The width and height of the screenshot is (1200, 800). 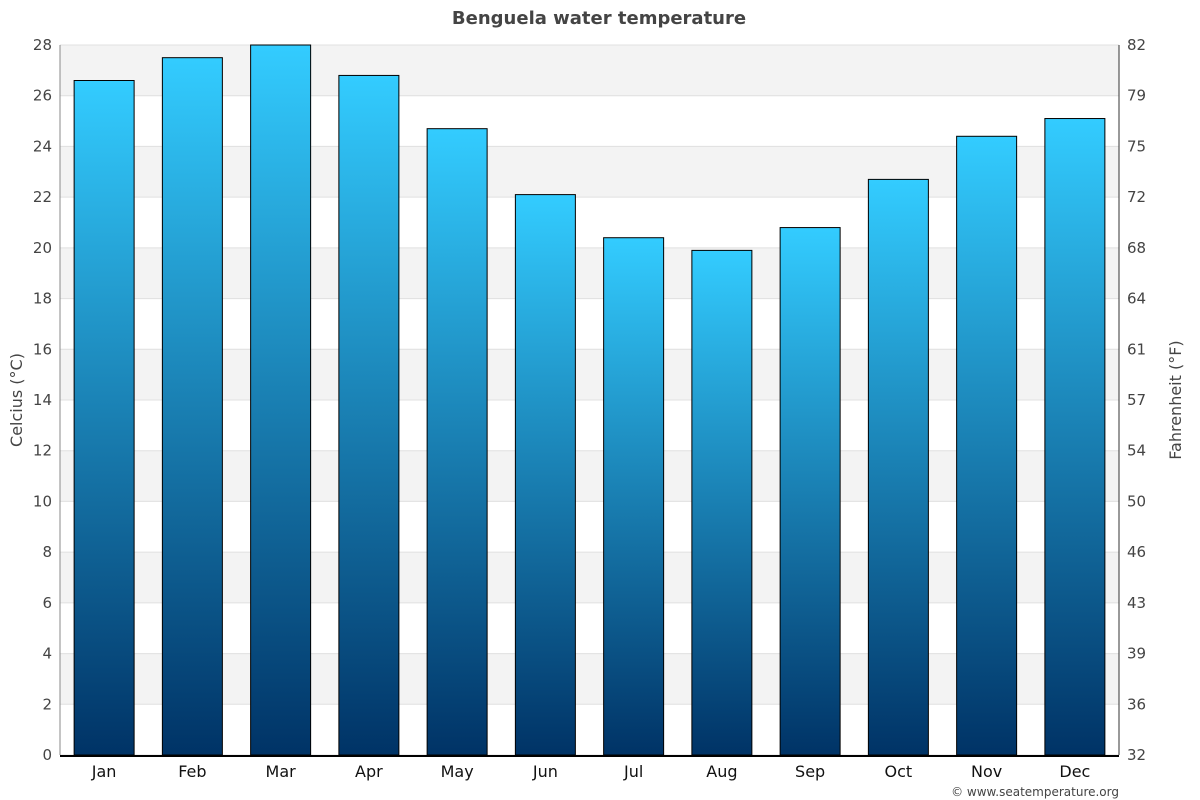 I want to click on y-tick-label-left: 12, so click(x=42, y=451).